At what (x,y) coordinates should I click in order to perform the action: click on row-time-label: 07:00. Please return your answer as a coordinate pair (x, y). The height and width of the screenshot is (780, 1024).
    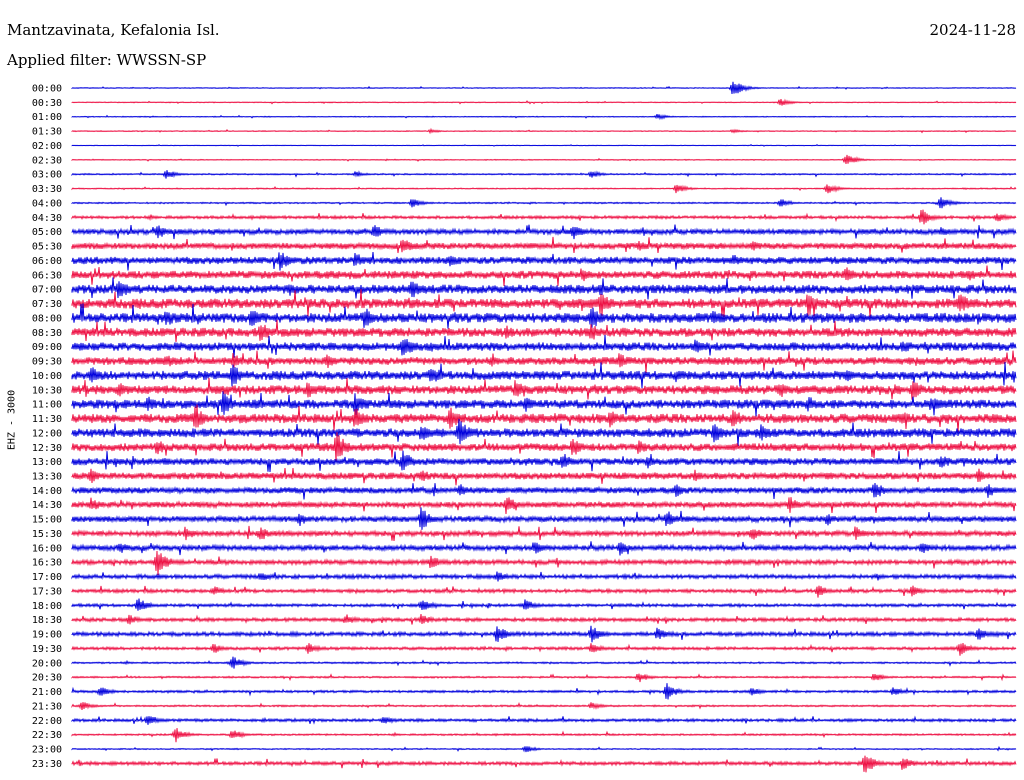
    Looking at the image, I should click on (47, 290).